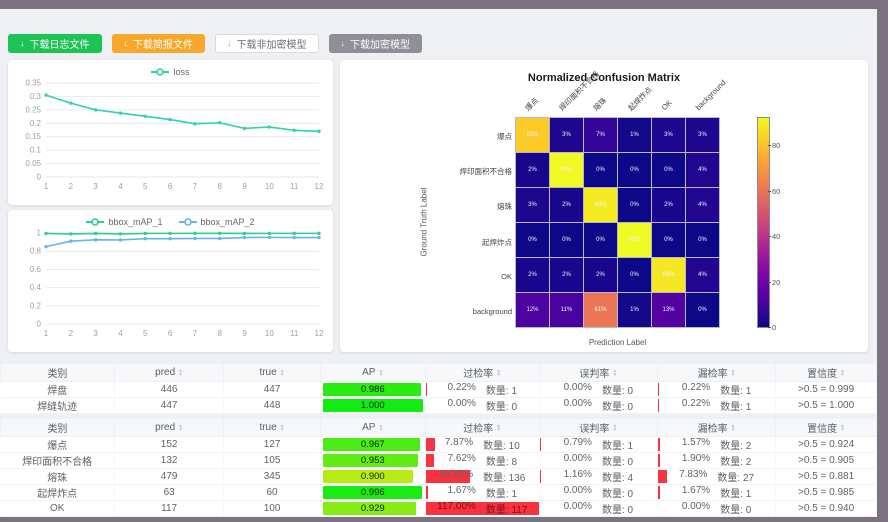 This screenshot has height=522, width=888. I want to click on svg-text: 0.35, so click(33, 83).